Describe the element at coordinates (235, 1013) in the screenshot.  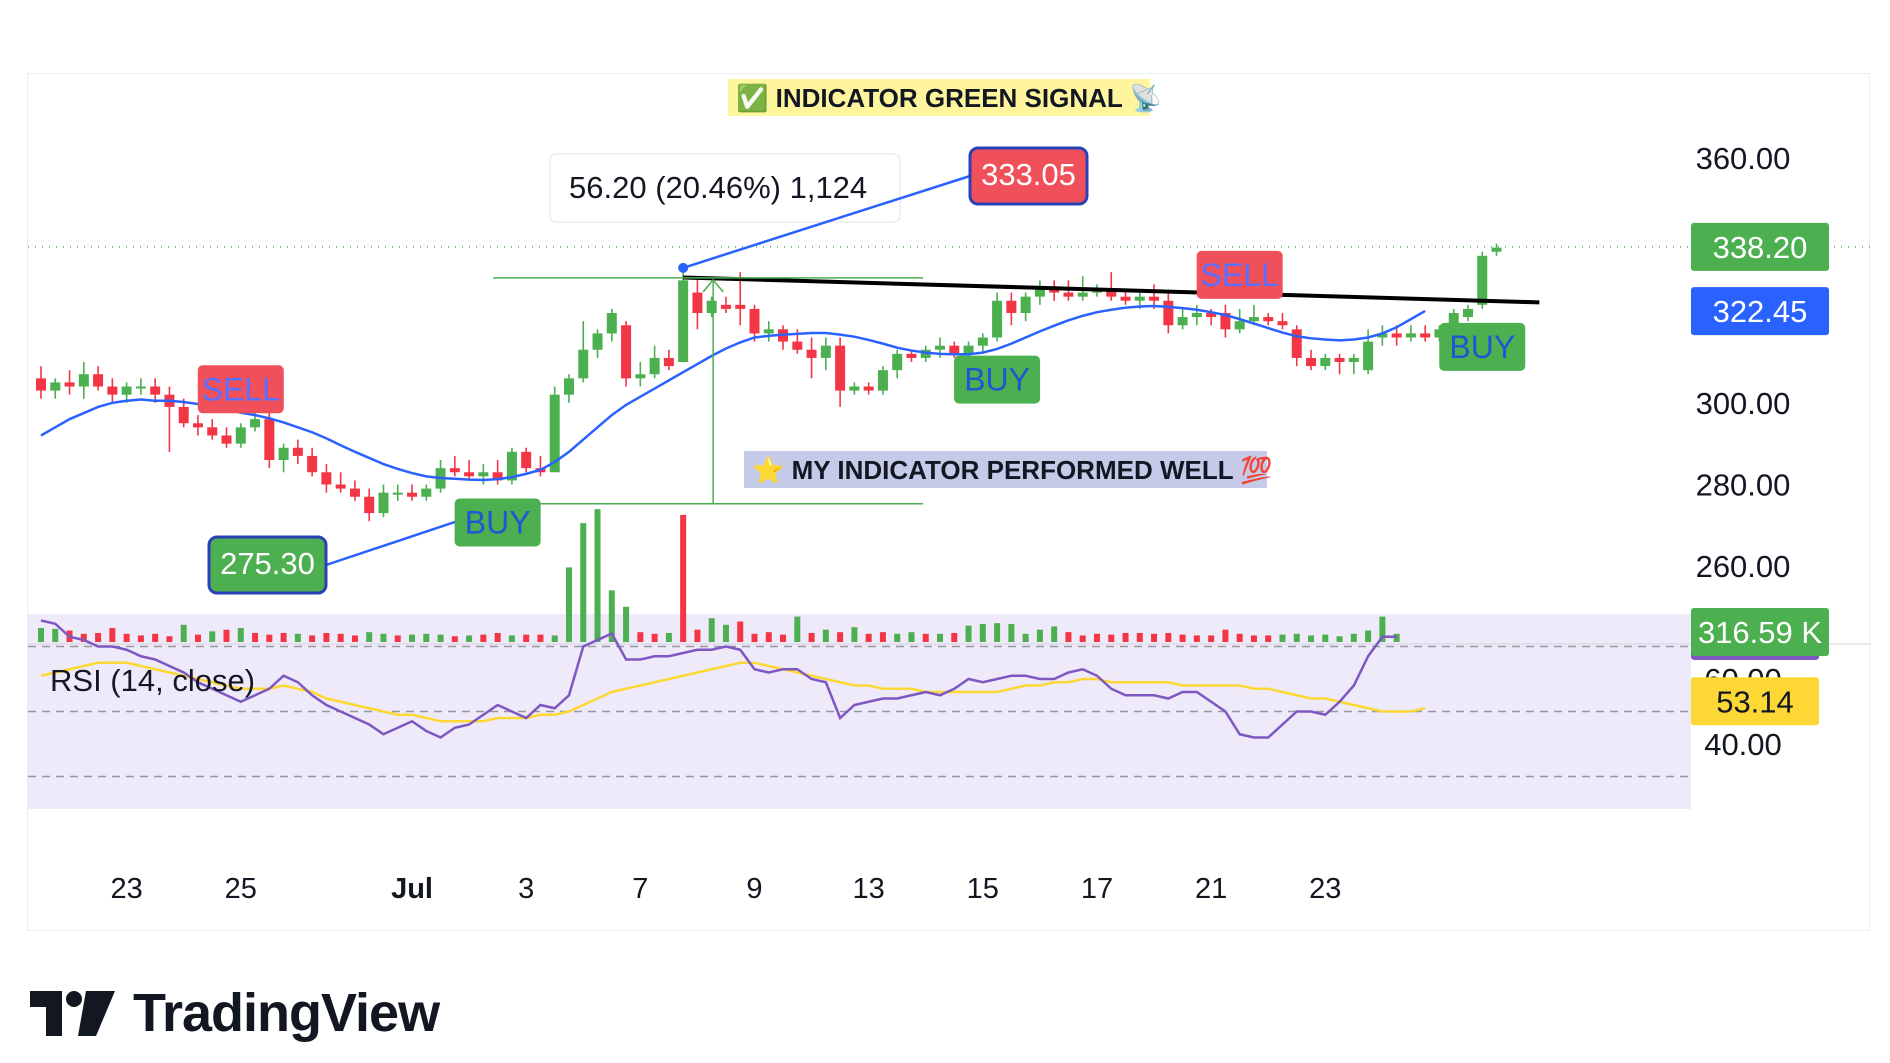
I see `tradingview-logo: TradingView` at that location.